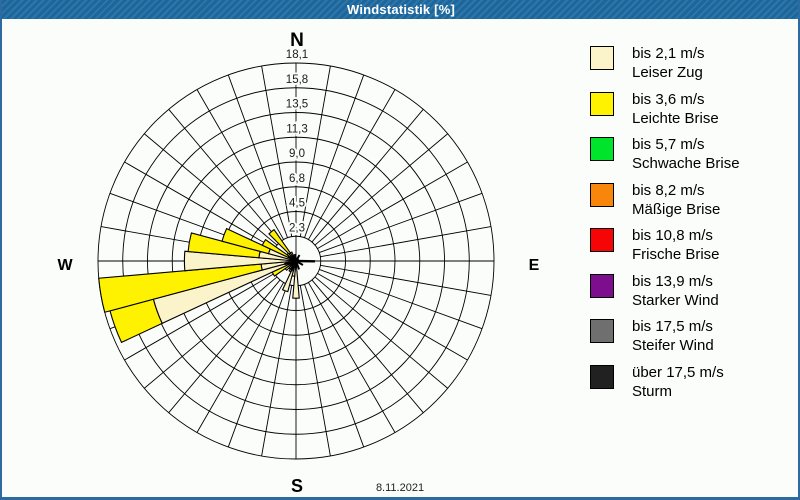 The height and width of the screenshot is (500, 800). Describe the element at coordinates (297, 486) in the screenshot. I see `compass-label-south: S` at that location.